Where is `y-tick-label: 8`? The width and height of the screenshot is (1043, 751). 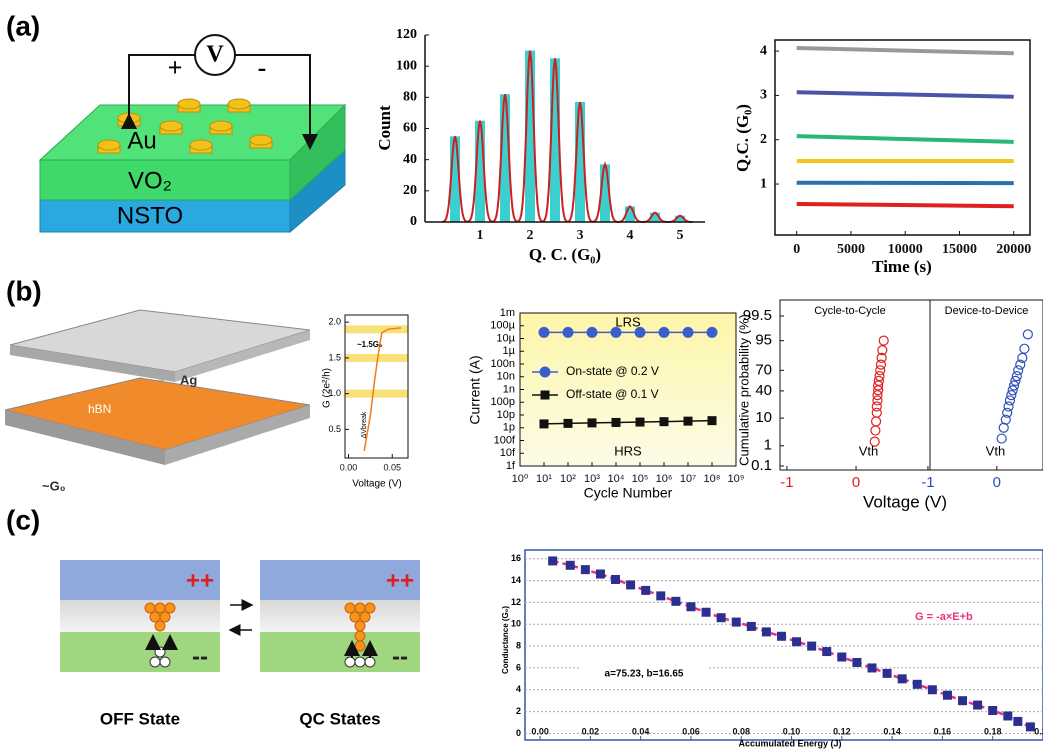 y-tick-label: 8 is located at coordinates (518, 645).